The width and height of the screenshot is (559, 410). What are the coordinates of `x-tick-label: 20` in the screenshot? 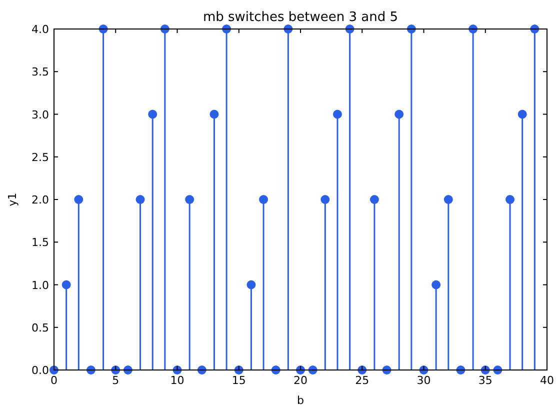 It's located at (301, 380).